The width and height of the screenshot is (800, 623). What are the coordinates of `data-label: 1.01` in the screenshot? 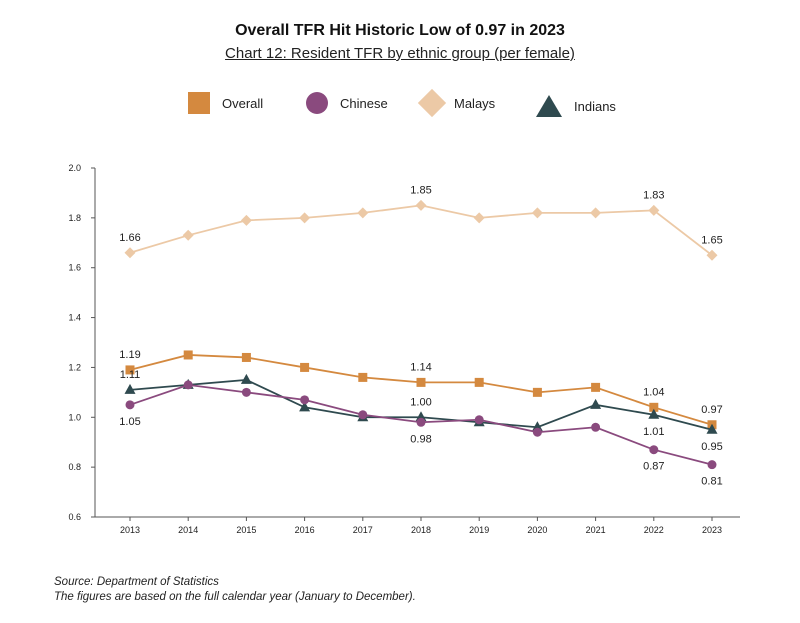 It's located at (653, 432).